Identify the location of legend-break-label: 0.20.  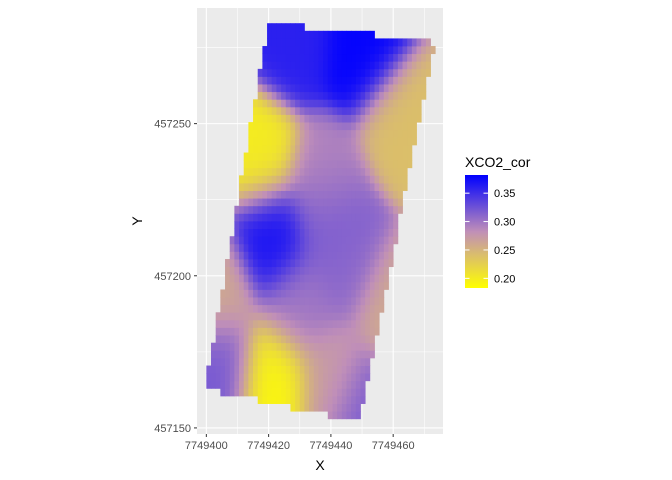
(504, 279).